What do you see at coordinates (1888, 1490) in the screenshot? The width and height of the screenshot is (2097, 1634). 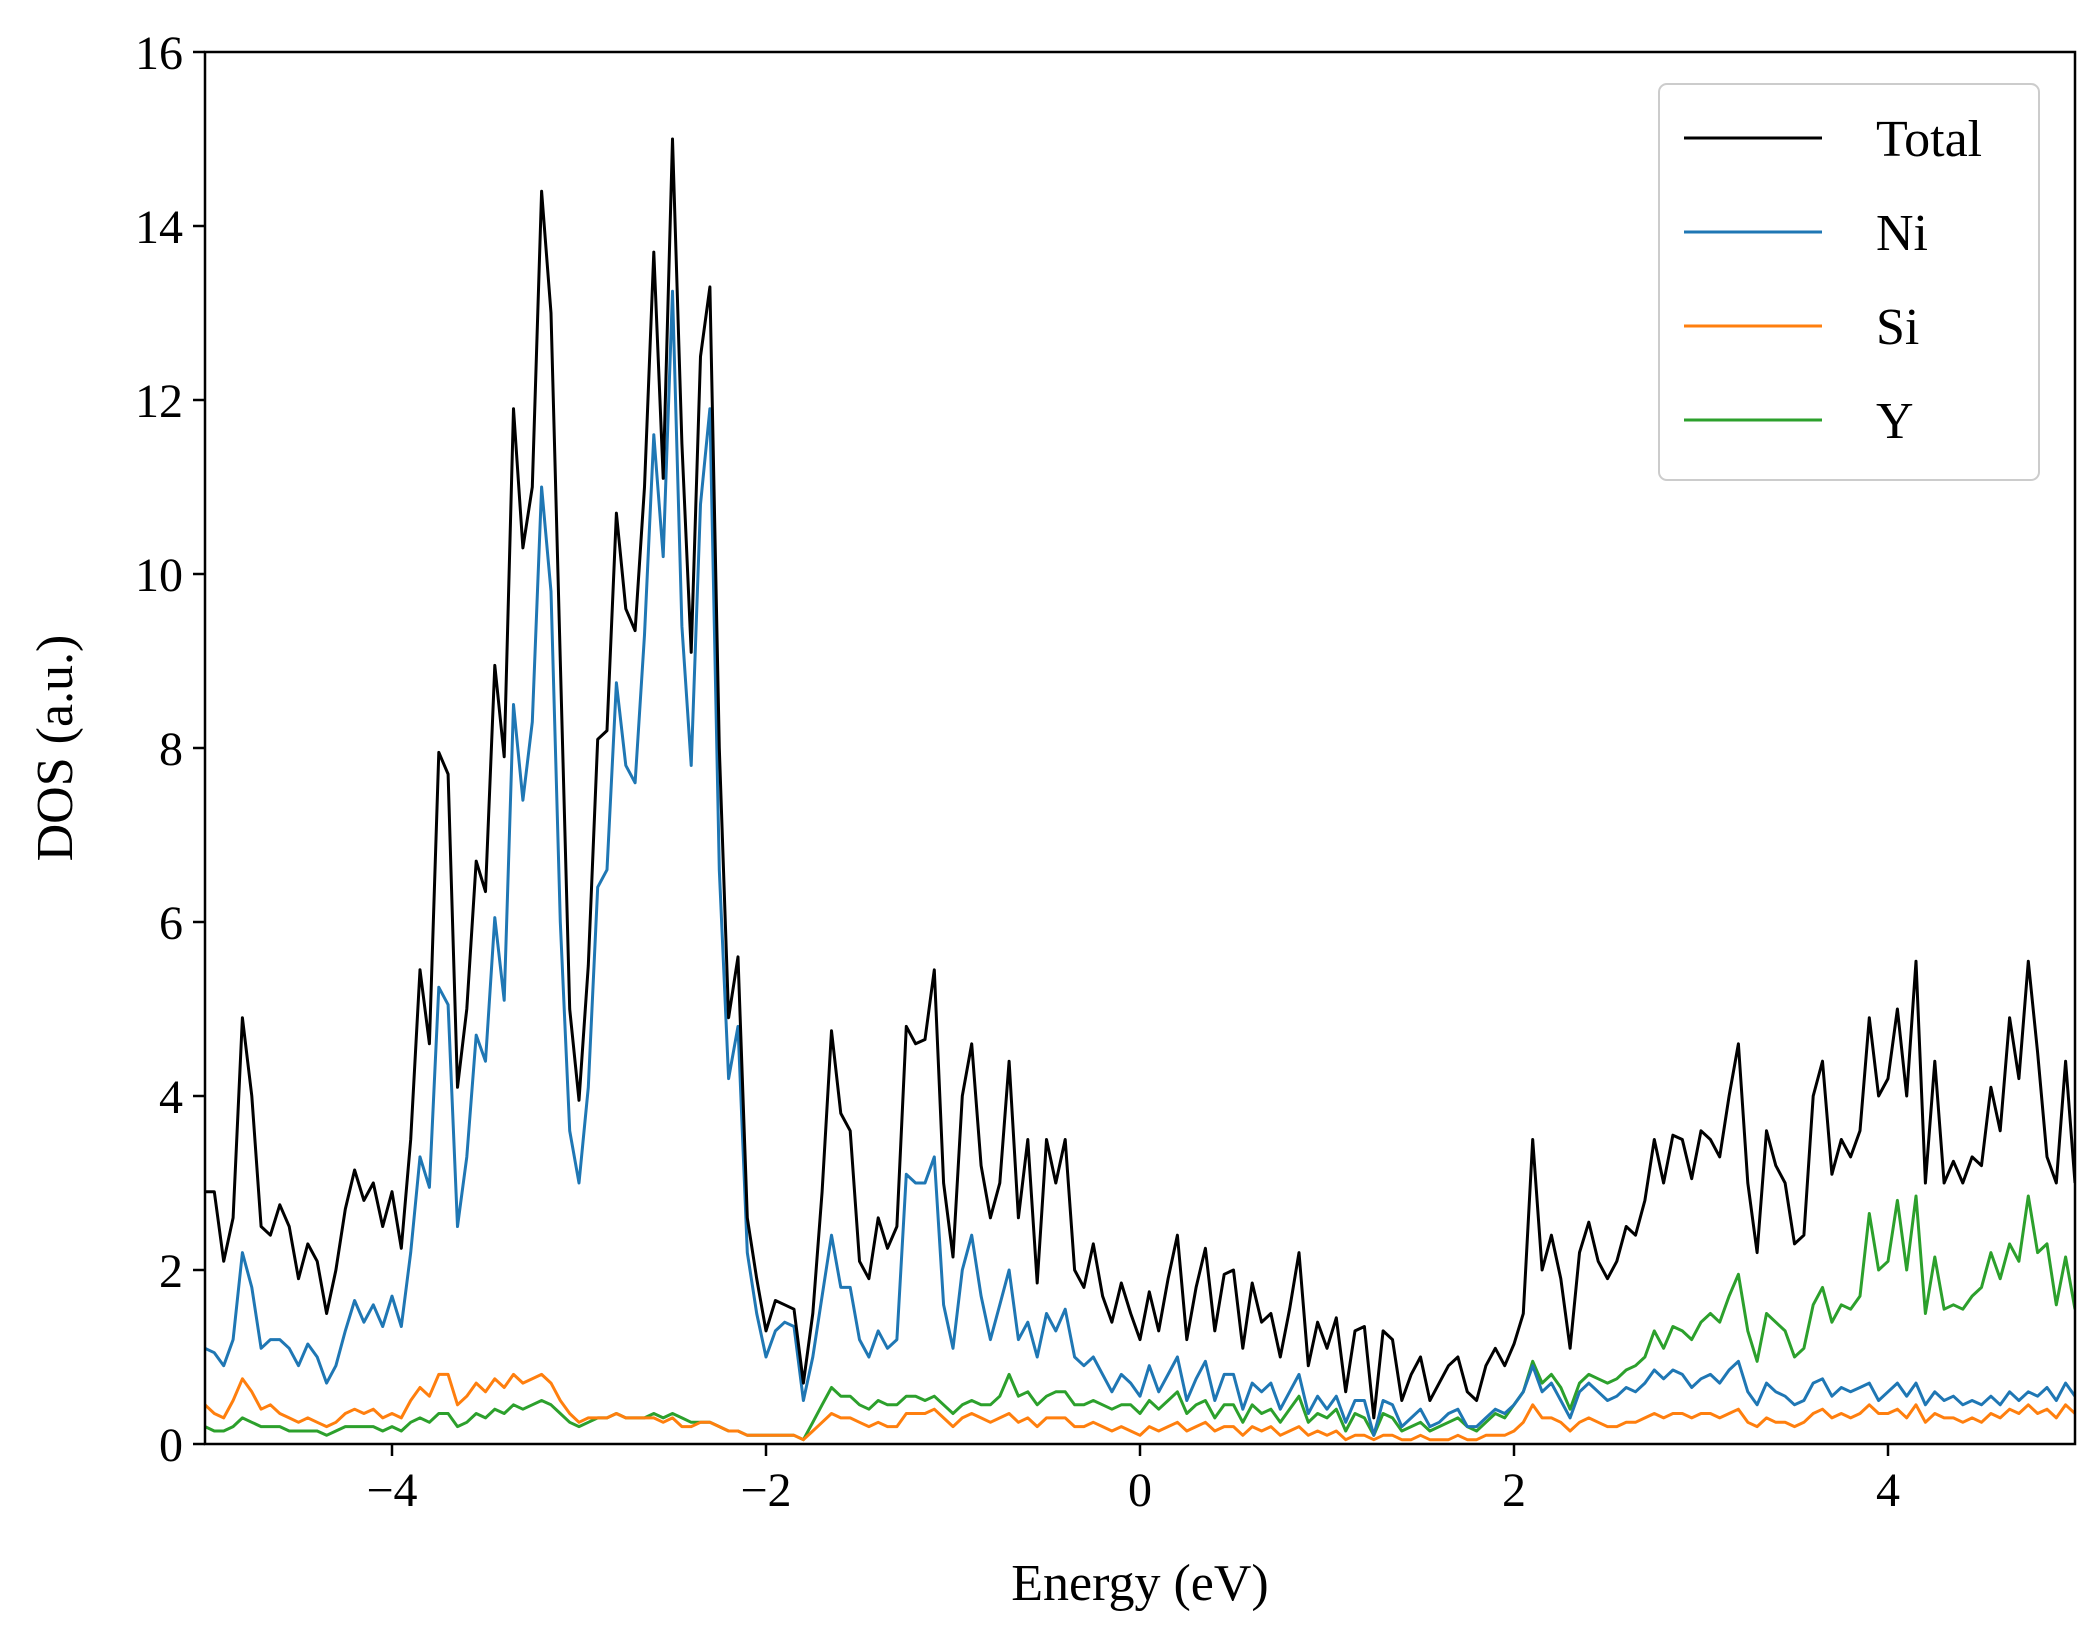 I see `x-tick-label: 4` at bounding box center [1888, 1490].